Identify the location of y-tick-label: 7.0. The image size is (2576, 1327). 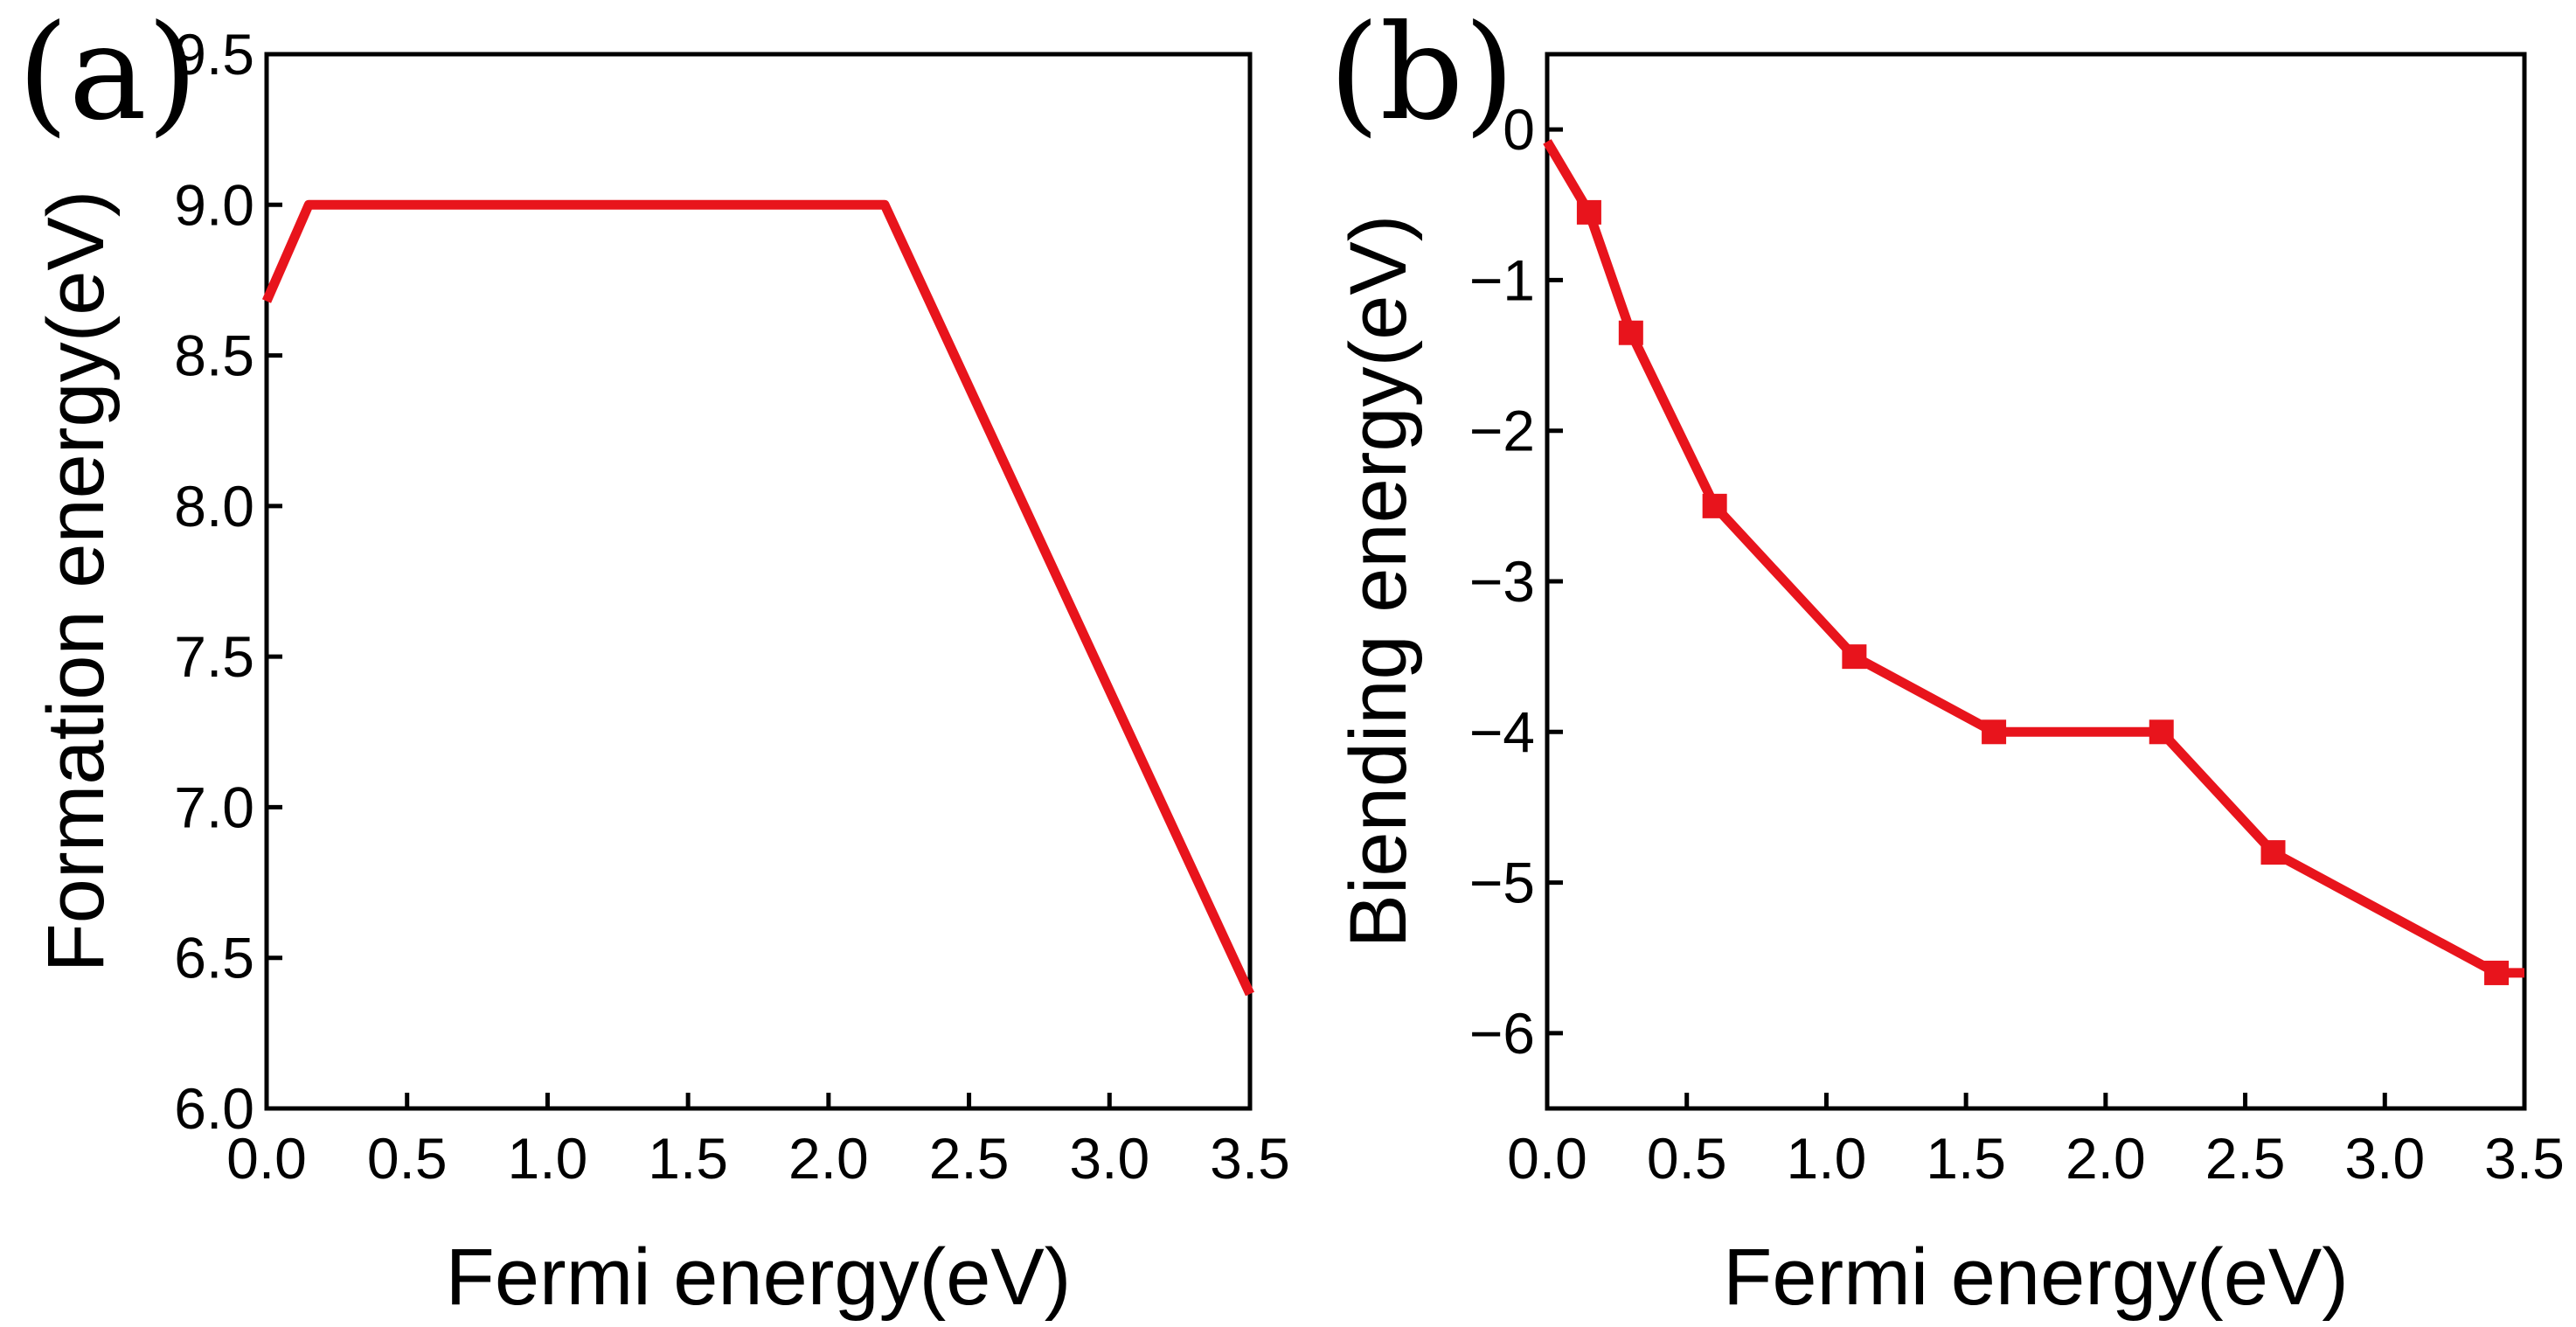
(214, 807).